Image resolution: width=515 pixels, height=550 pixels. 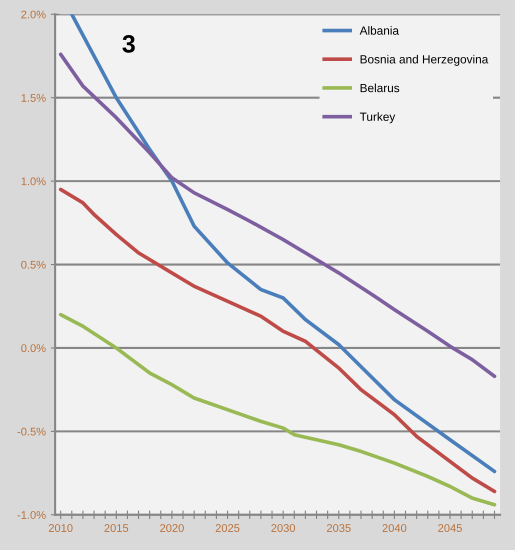 I want to click on x-tick-label: 2035, so click(x=338, y=528).